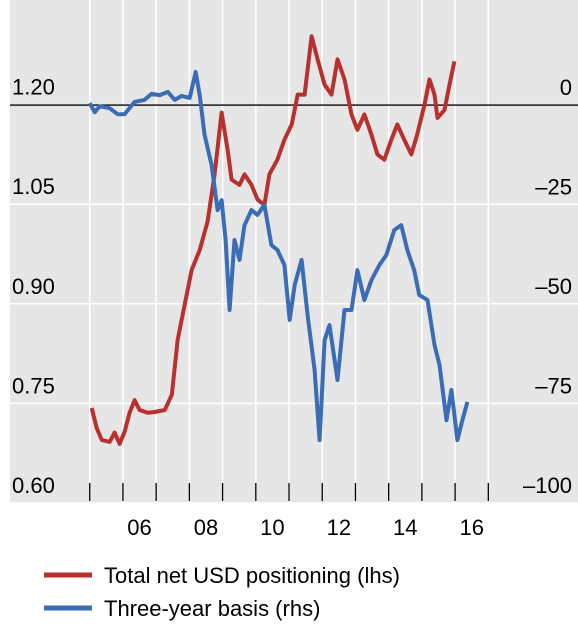 This screenshot has height=625, width=578. What do you see at coordinates (553, 286) in the screenshot?
I see `y2-tick-label: –50` at bounding box center [553, 286].